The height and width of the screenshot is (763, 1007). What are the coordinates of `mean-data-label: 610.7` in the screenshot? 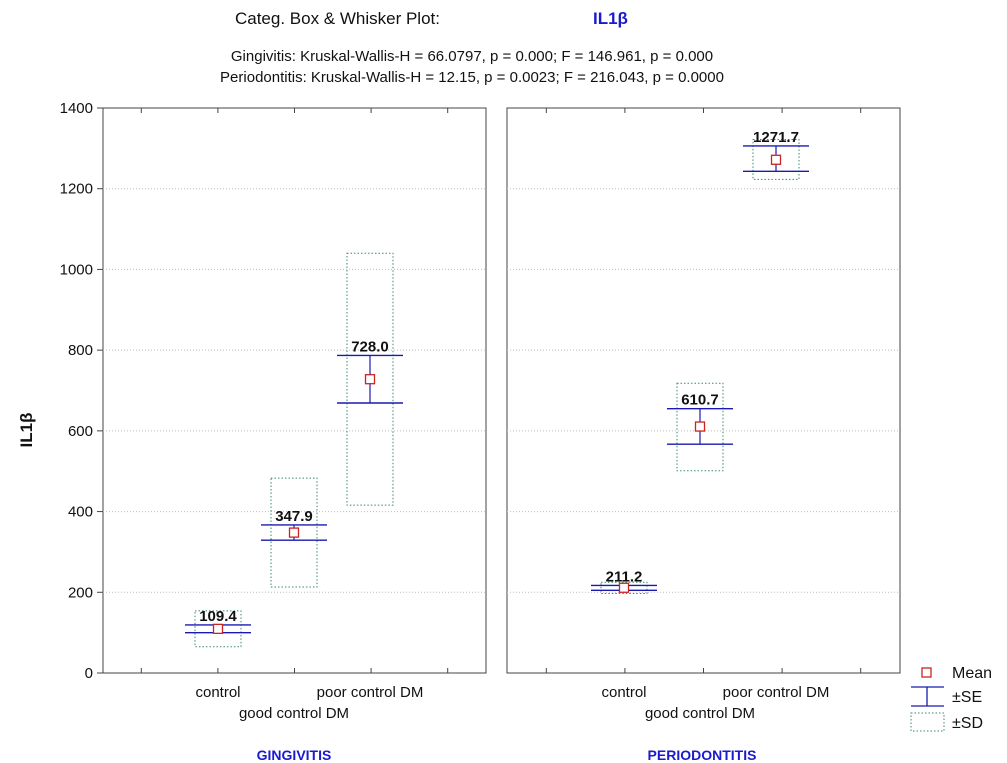 It's located at (700, 400).